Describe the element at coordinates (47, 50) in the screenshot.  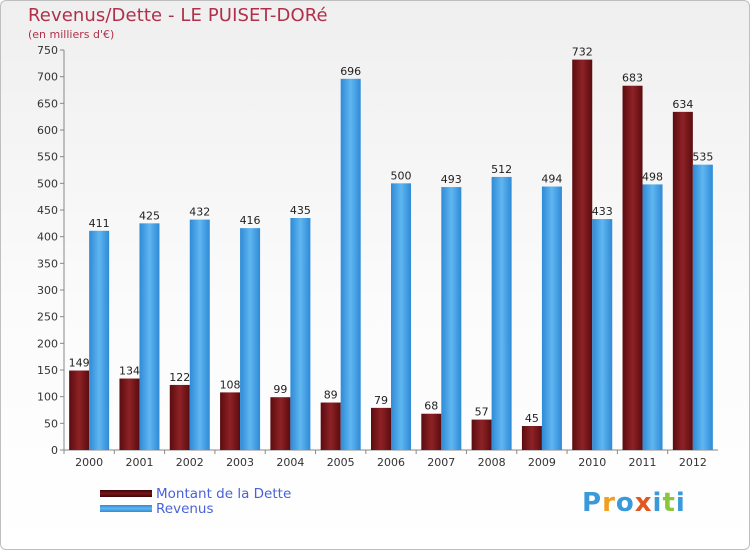
I see `y-tick-label: 750` at that location.